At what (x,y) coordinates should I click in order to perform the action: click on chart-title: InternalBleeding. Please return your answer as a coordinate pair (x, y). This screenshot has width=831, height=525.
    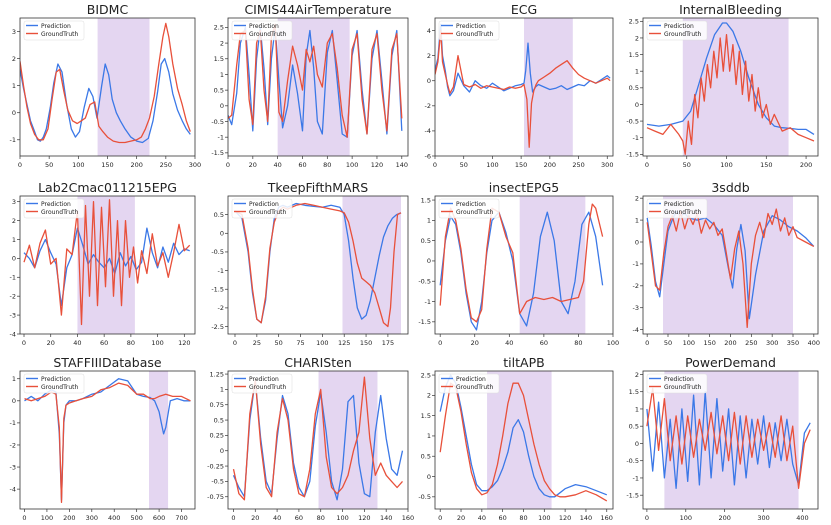
    Looking at the image, I should click on (730, 9).